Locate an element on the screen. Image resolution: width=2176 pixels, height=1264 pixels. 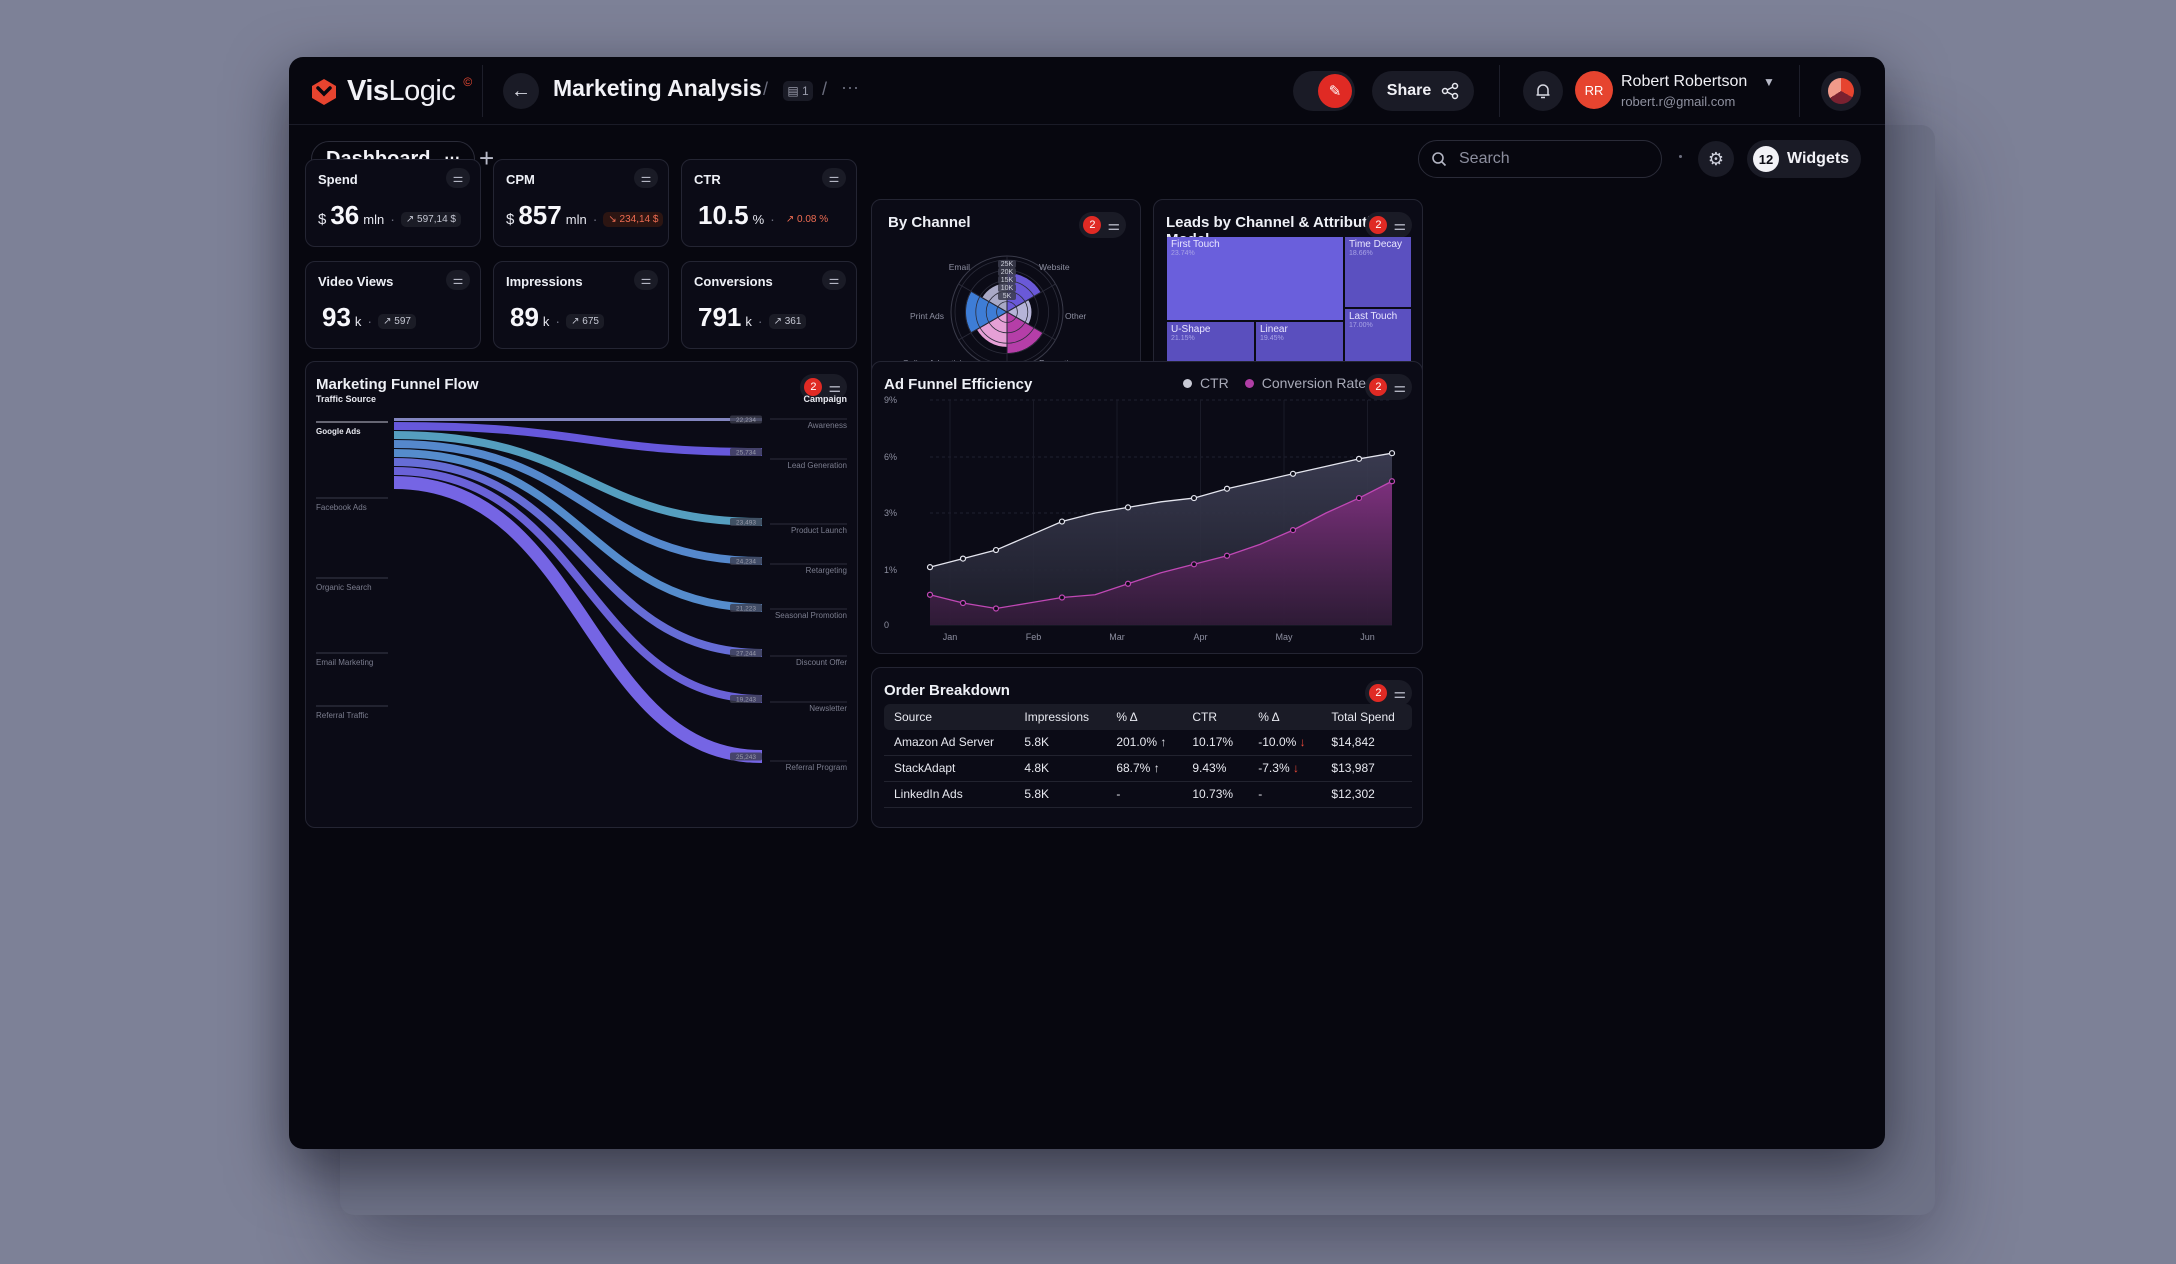
share-label: Share is located at coordinates (1409, 90).